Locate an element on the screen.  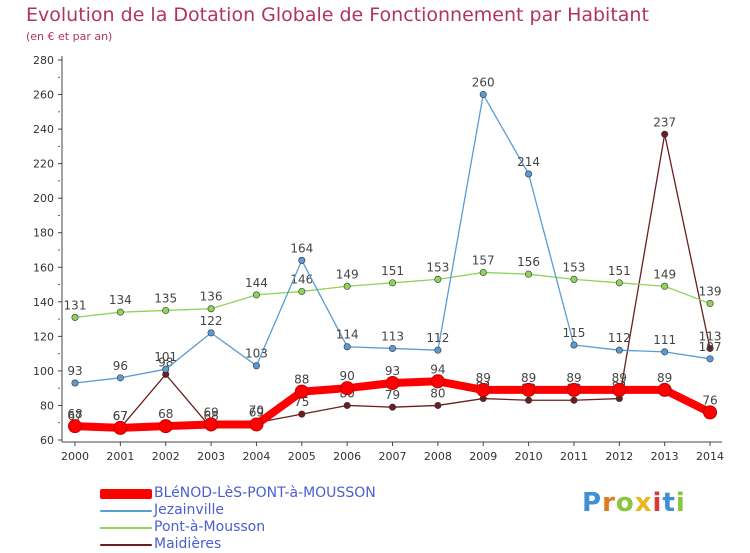
data-label-maidi-res: 67 is located at coordinates (120, 416).